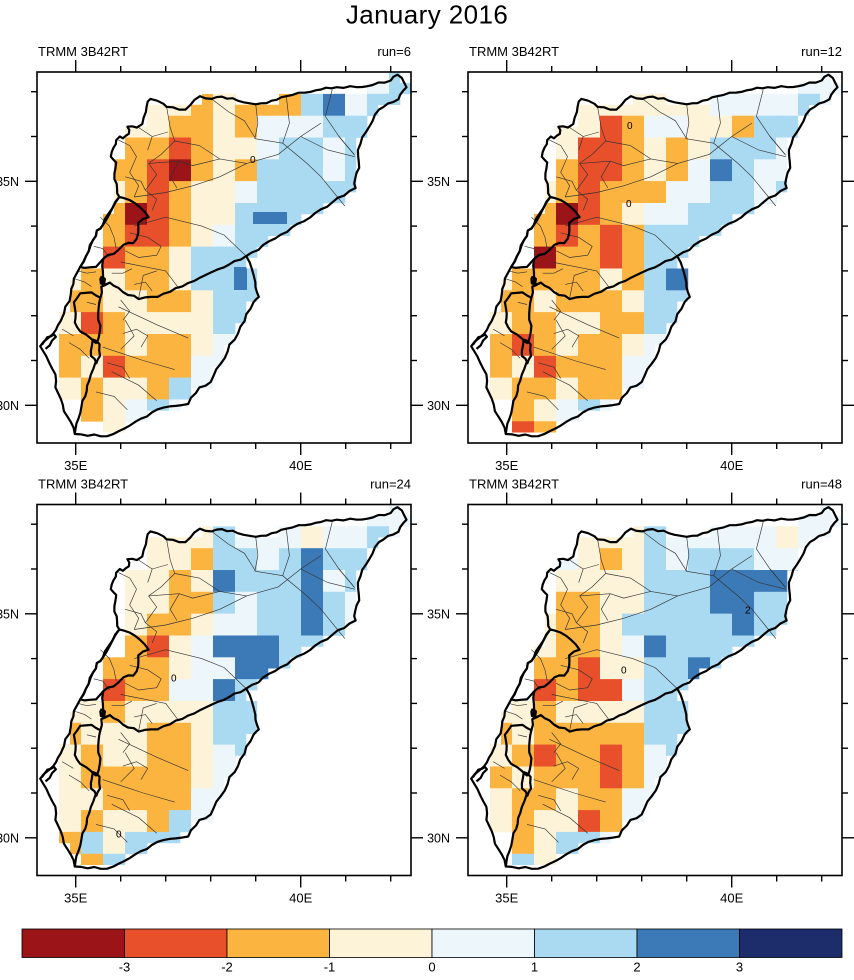  Describe the element at coordinates (427, 15) in the screenshot. I see `svg-text: January 2016` at that location.